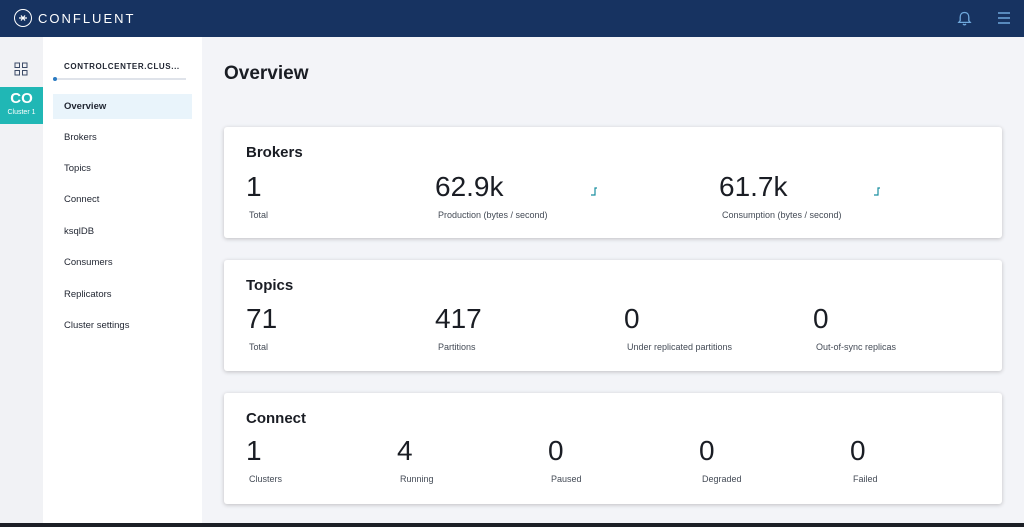  What do you see at coordinates (87, 18) in the screenshot?
I see `brand-name: CONFLUENT` at bounding box center [87, 18].